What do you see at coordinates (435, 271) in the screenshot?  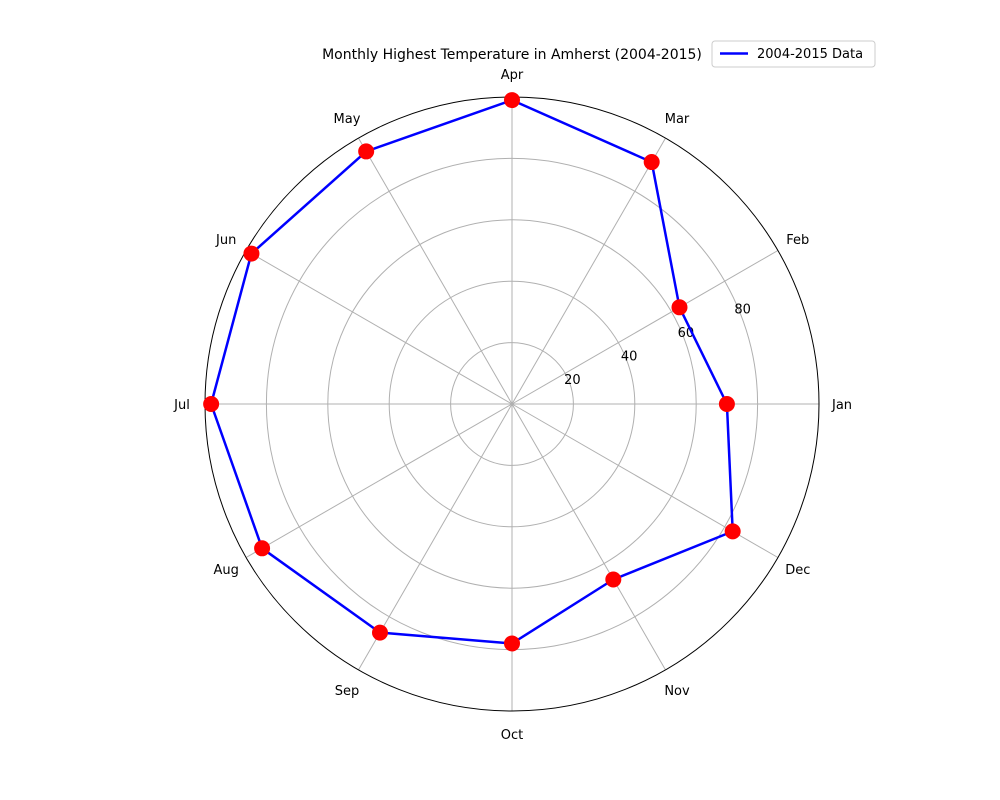 I see `grid-spoke-may` at bounding box center [435, 271].